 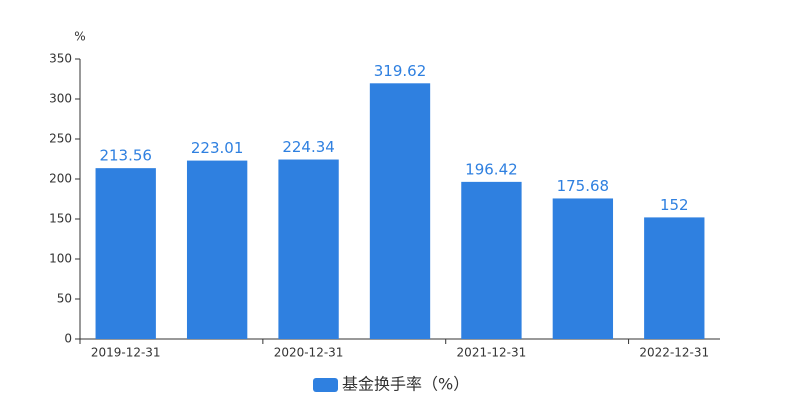 What do you see at coordinates (217, 148) in the screenshot?
I see `value-label: 223.01` at bounding box center [217, 148].